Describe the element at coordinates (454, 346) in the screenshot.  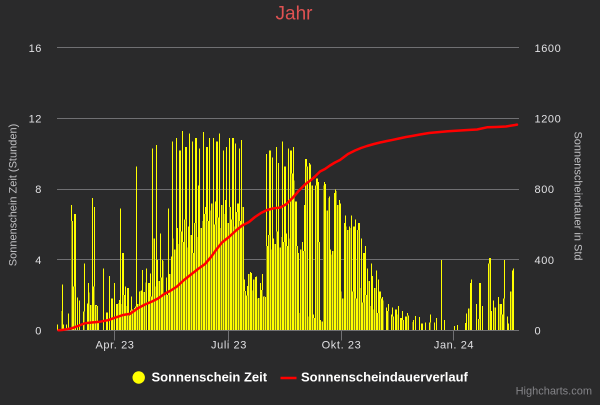
I see `svg-text: Jan. 24` at that location.